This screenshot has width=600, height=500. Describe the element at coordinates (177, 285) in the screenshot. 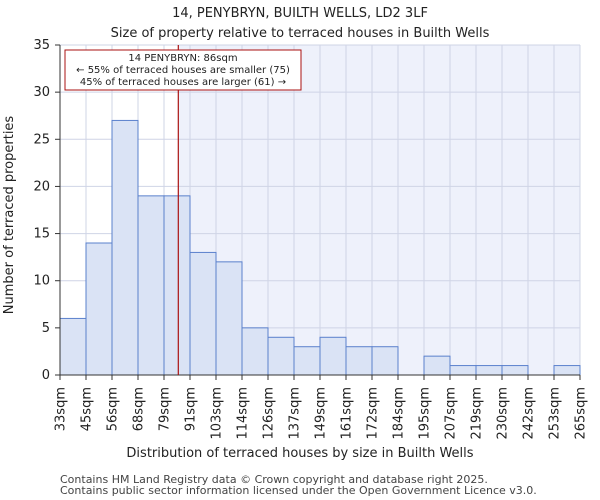

I see `bar-79sqm` at that location.